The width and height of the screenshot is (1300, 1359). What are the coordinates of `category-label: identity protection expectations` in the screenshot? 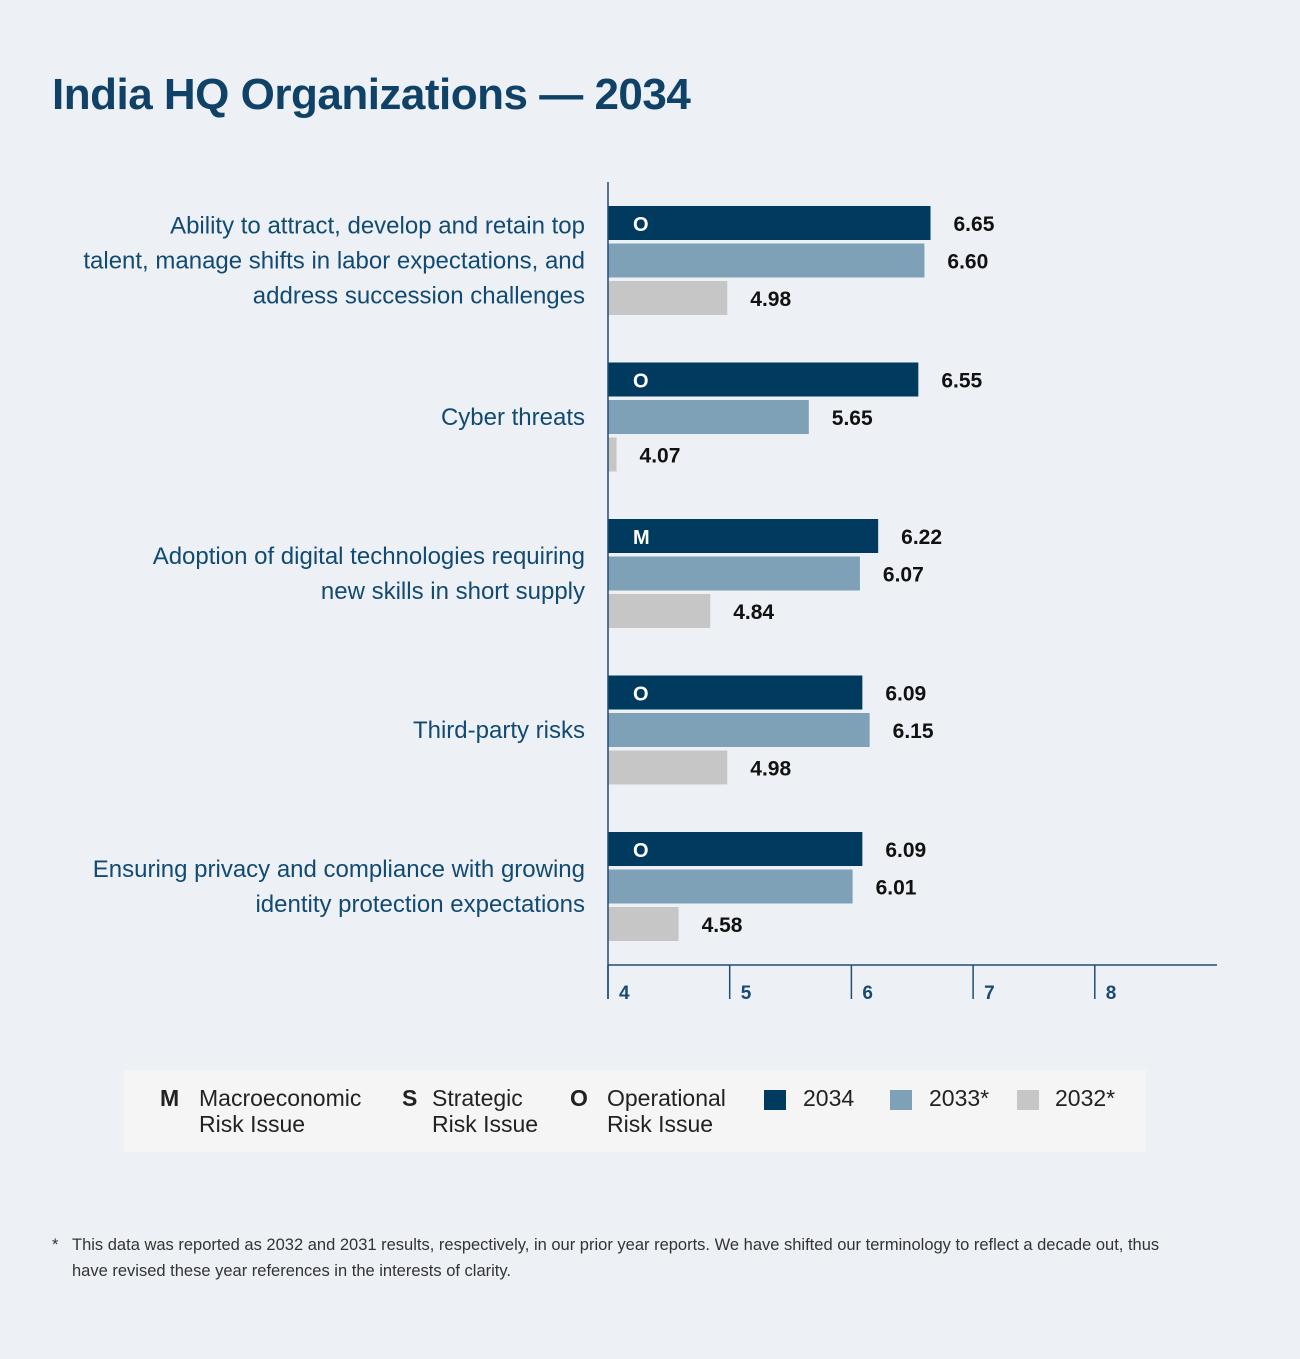 It's located at (420, 904).